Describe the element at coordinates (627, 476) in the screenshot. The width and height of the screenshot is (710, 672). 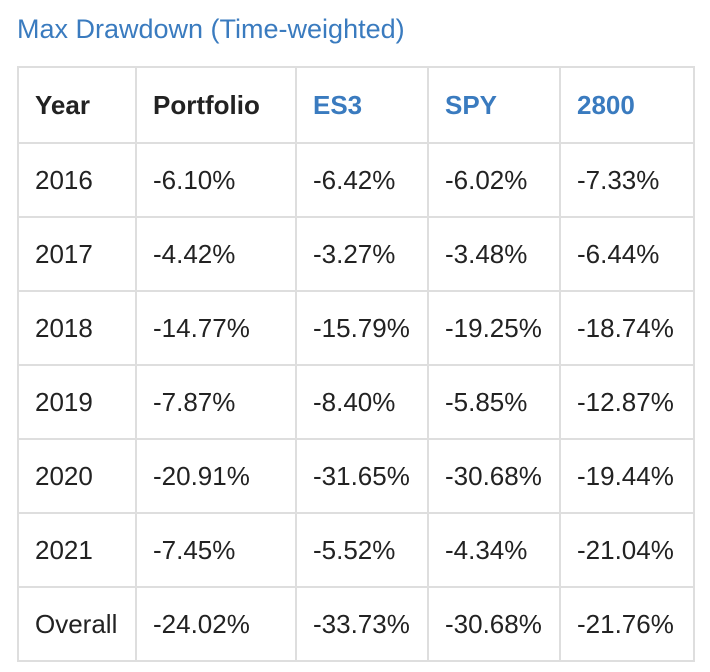
I see `cell-2800: -19.44%` at that location.